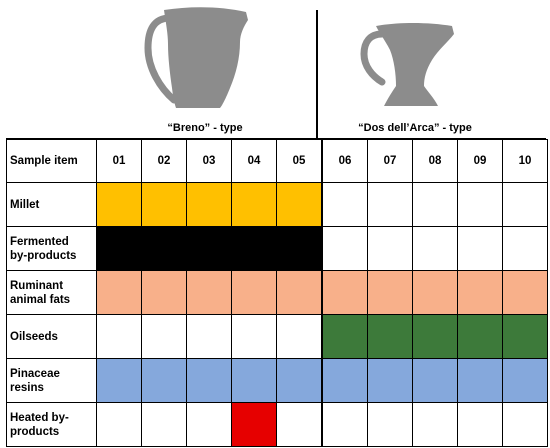 The width and height of the screenshot is (550, 448). I want to click on header-sample-item: Sample item, so click(51, 161).